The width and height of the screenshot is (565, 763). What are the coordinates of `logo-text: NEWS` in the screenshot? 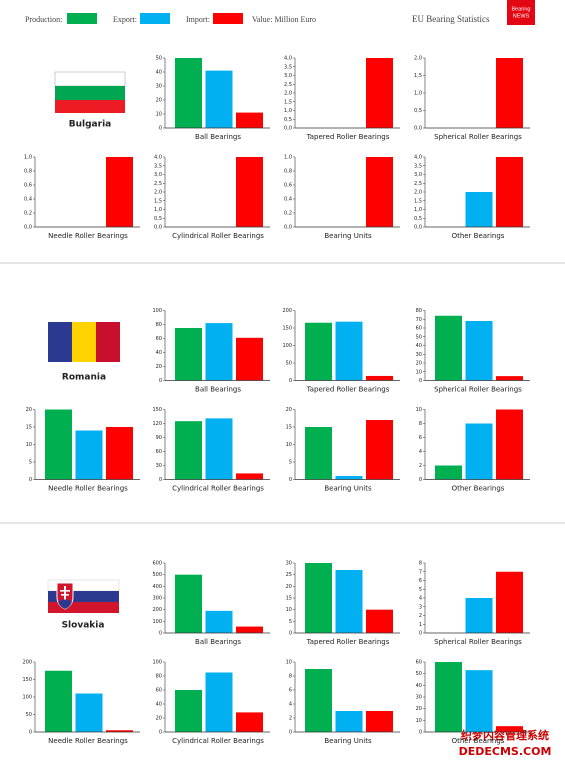 It's located at (521, 16).